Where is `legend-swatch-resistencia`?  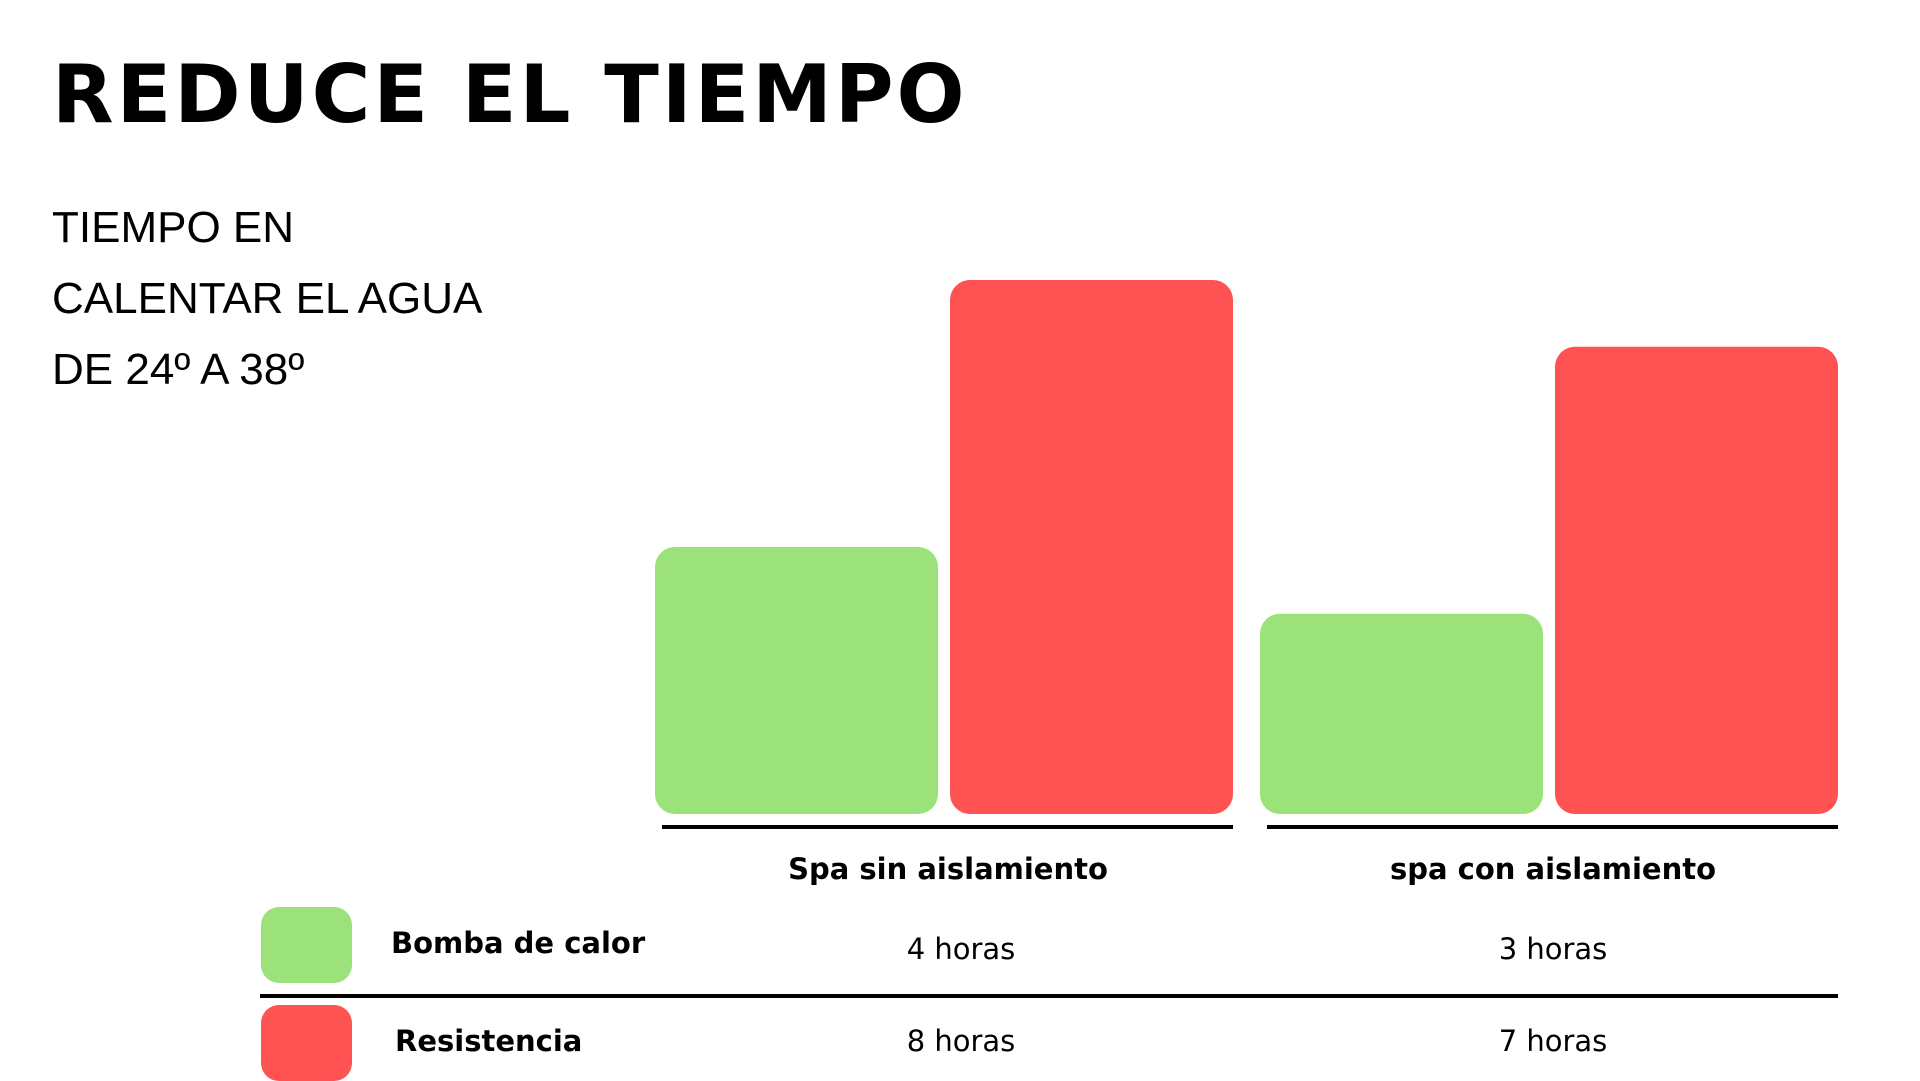 legend-swatch-resistencia is located at coordinates (306, 1043).